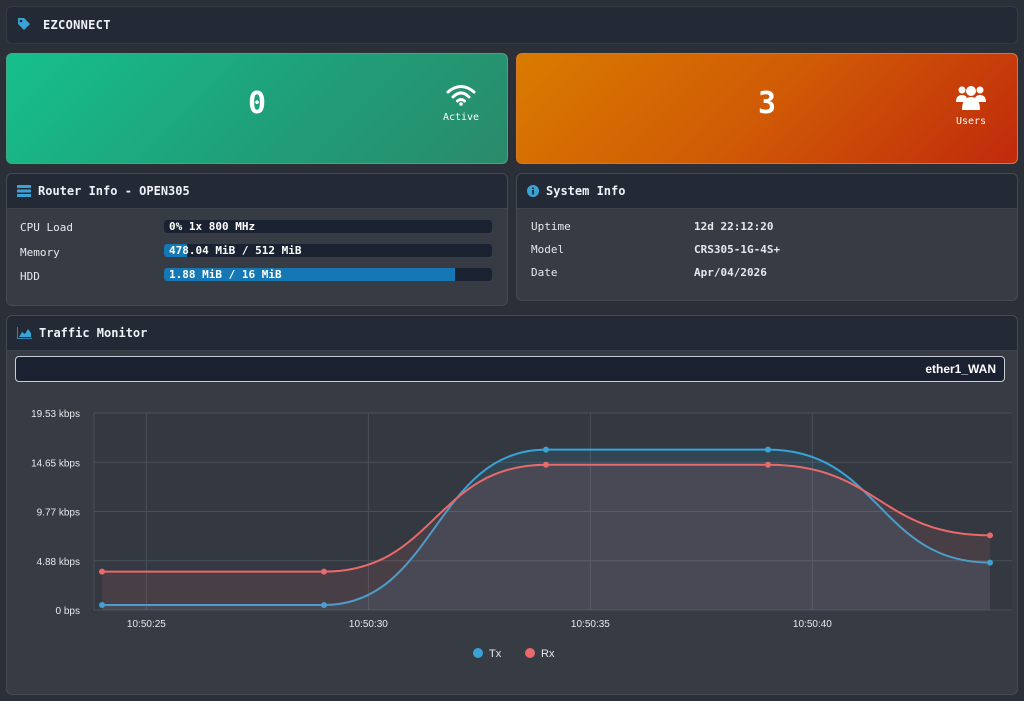 The width and height of the screenshot is (1024, 701). I want to click on hdd-fill, so click(309, 274).